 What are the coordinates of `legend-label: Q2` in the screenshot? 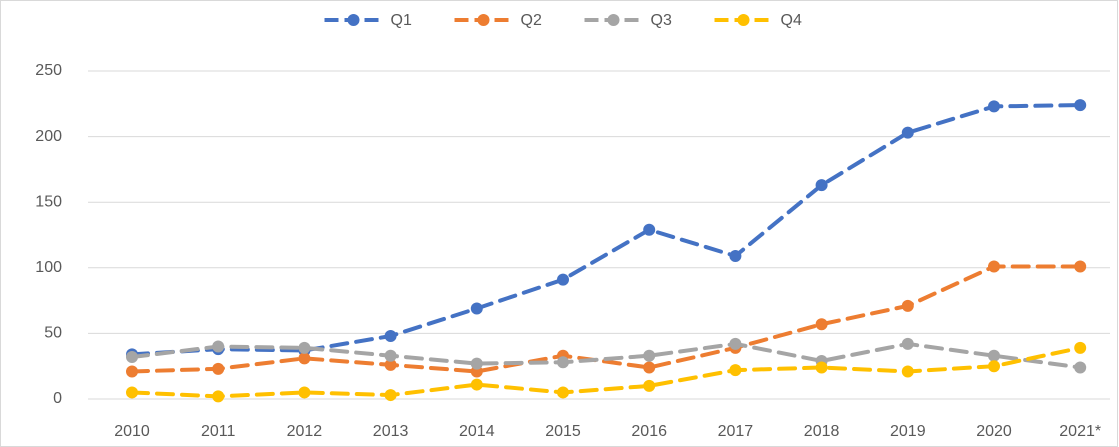 It's located at (531, 20).